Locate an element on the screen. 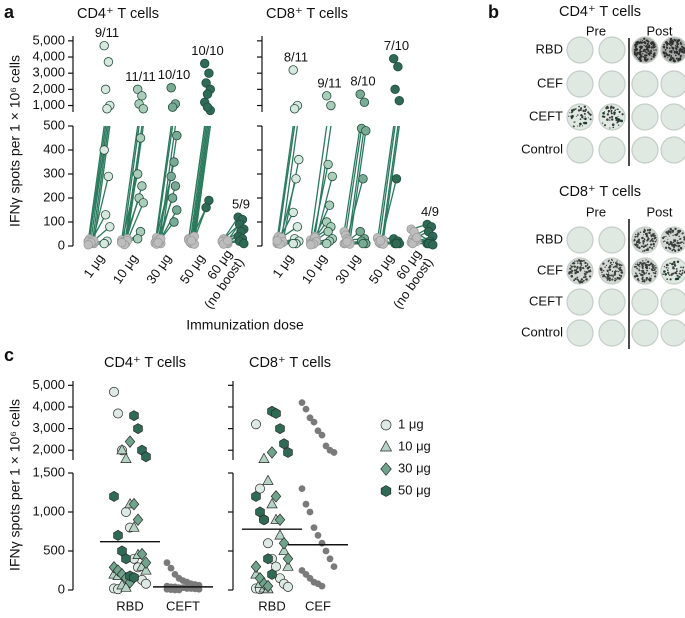  column-label: Post is located at coordinates (659, 211).